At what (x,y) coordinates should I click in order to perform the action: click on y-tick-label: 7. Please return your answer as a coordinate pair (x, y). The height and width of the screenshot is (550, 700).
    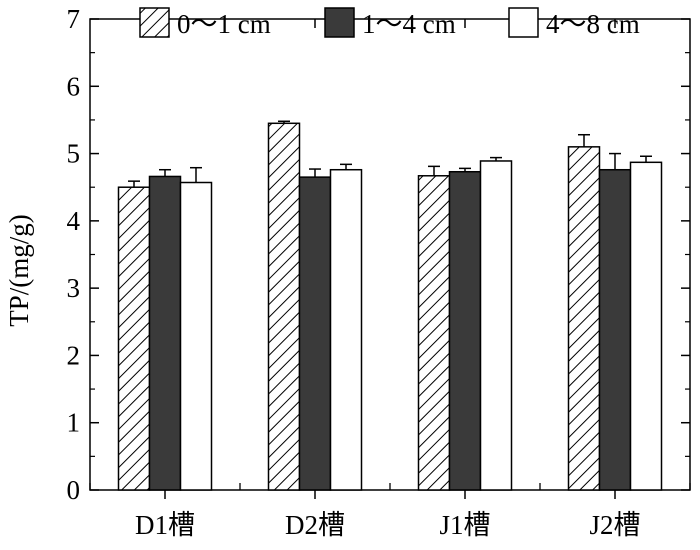
    Looking at the image, I should click on (74, 19).